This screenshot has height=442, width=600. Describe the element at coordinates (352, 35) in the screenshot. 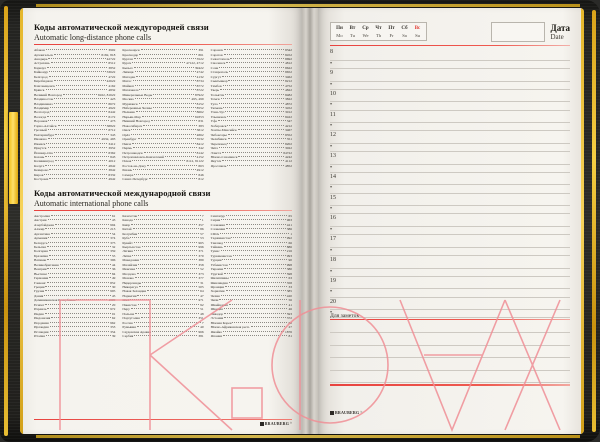

I see `weekday-Tu: Tu` at that location.